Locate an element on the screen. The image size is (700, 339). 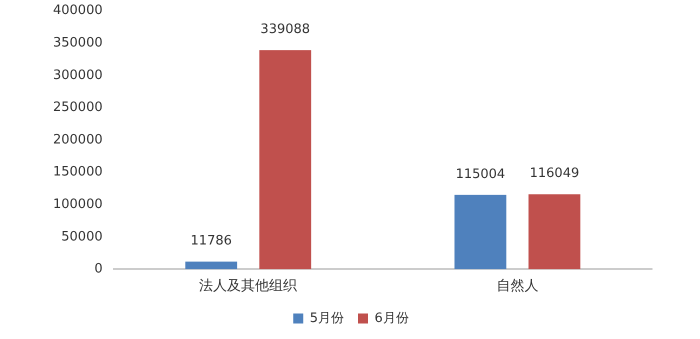
legend-label: 5月份 is located at coordinates (327, 318).